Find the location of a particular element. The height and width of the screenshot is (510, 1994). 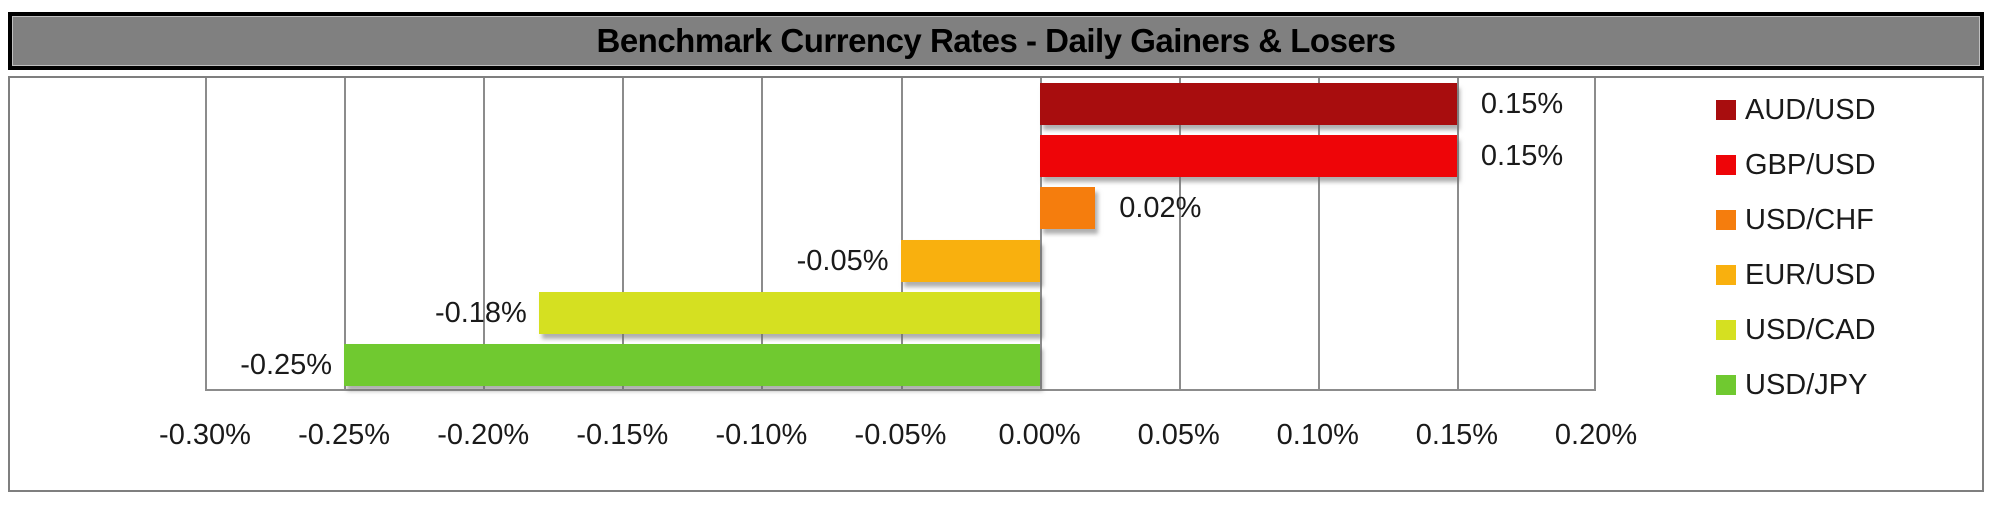

legend-label-aud-usd: AUD/USD is located at coordinates (1810, 110).